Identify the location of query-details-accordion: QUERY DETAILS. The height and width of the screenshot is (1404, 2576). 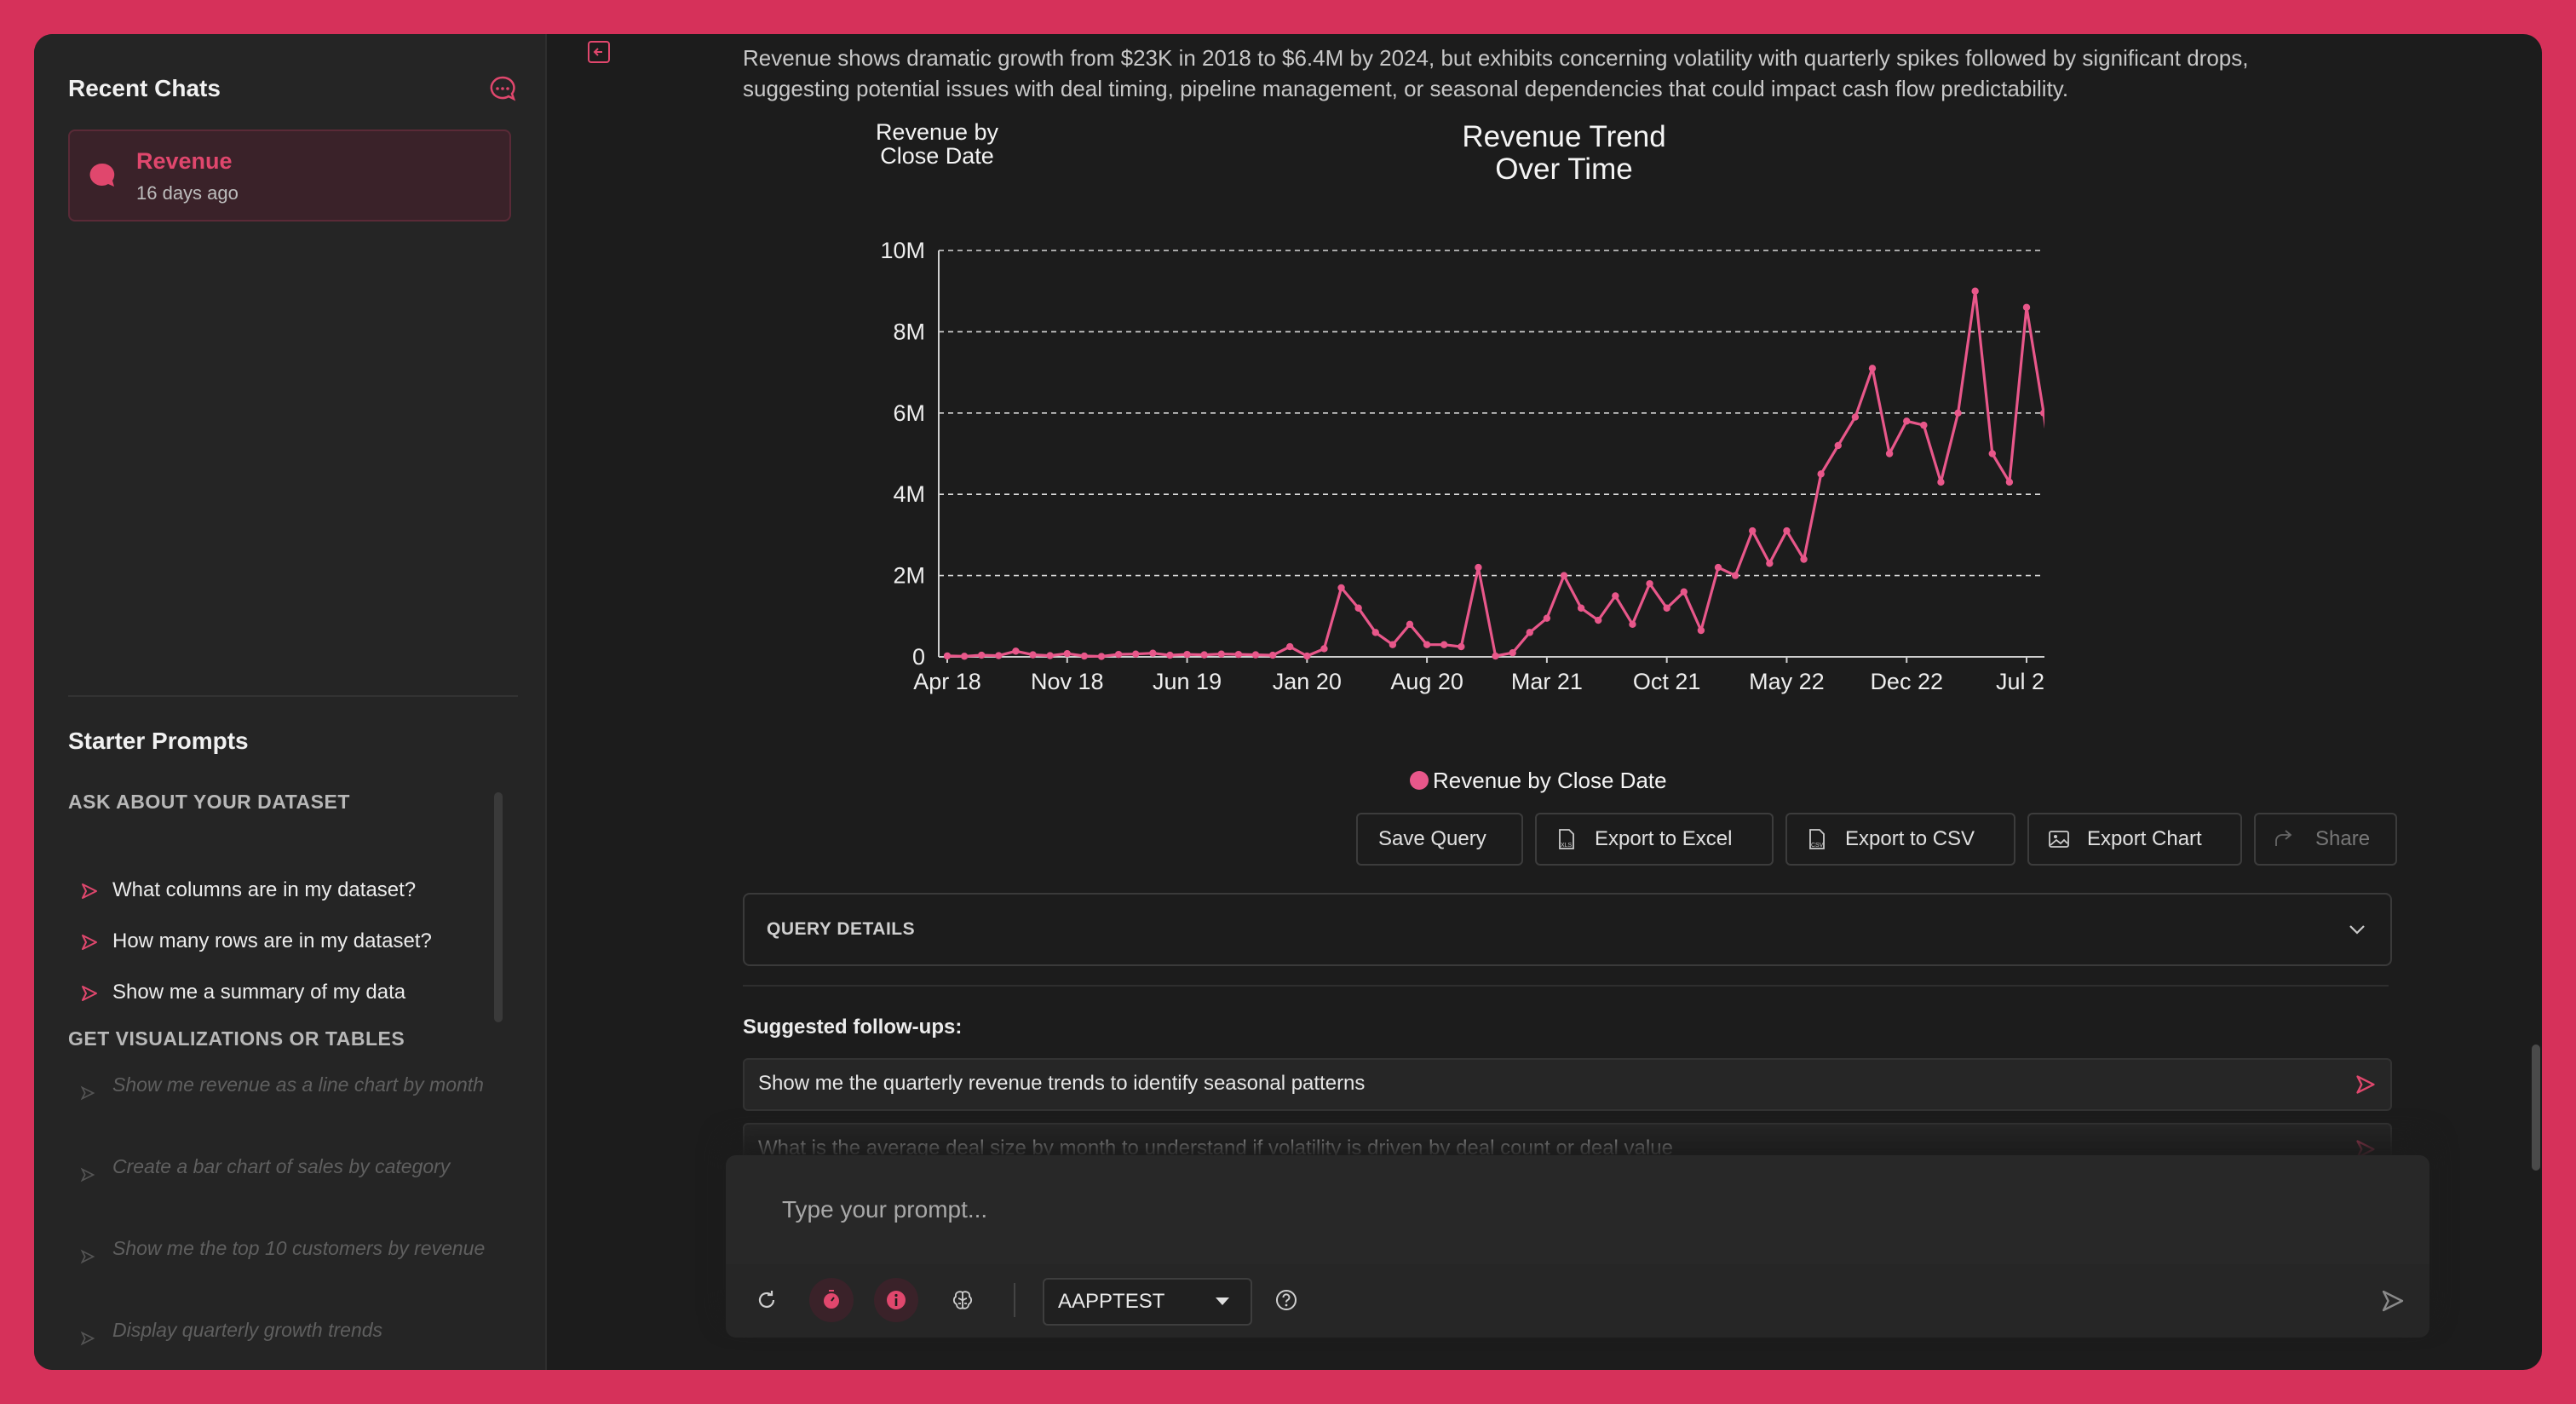
(1567, 929).